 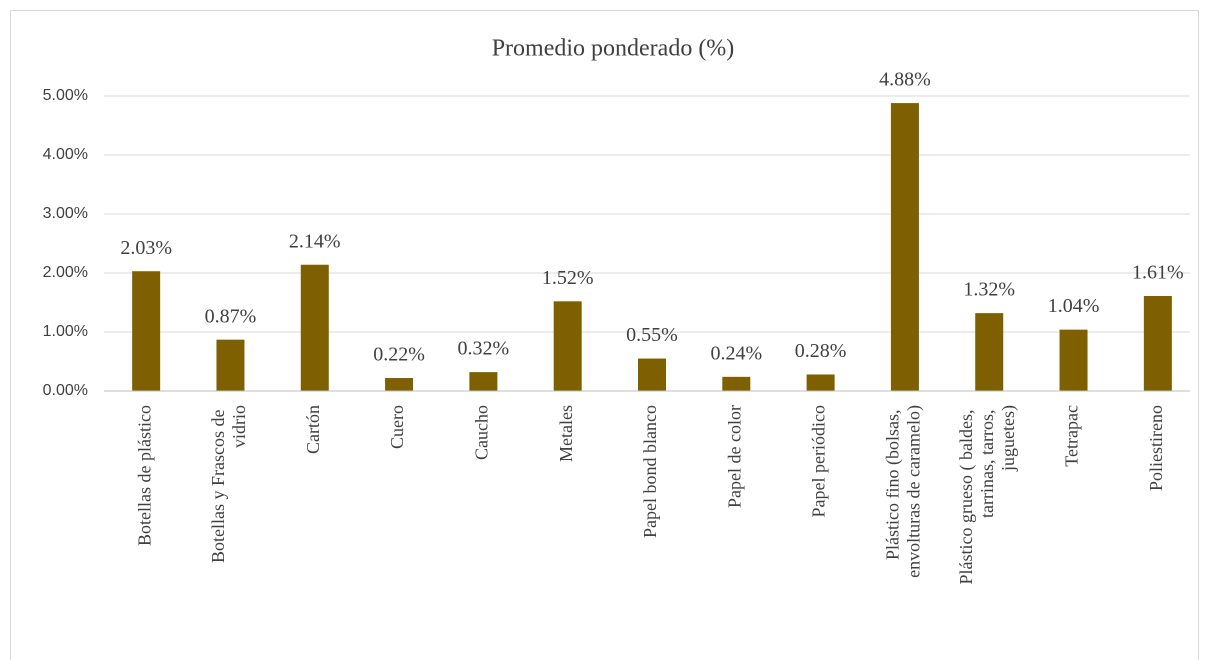 I want to click on x-tick-label: Metales, so click(x=566, y=433).